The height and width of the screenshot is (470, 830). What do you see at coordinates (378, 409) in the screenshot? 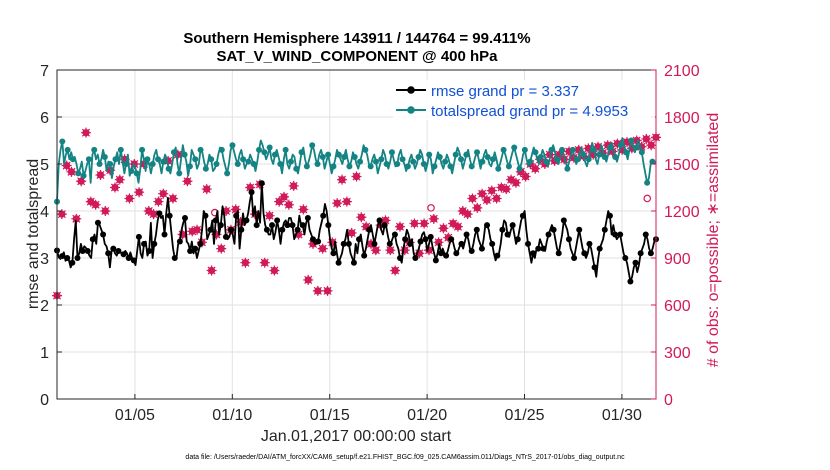
I see `x-axis-ticks: 01/05 01/10 01/15 01/20 01/25 01/30` at bounding box center [378, 409].